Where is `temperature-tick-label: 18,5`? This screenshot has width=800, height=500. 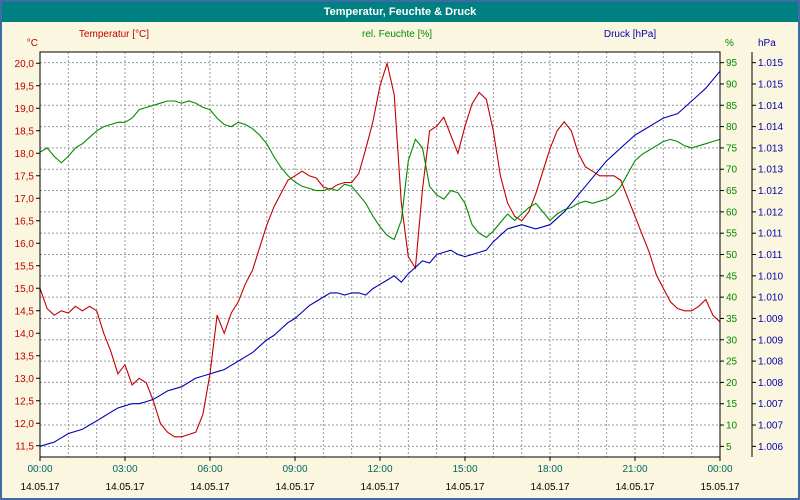
temperature-tick-label: 18,5 is located at coordinates (25, 131).